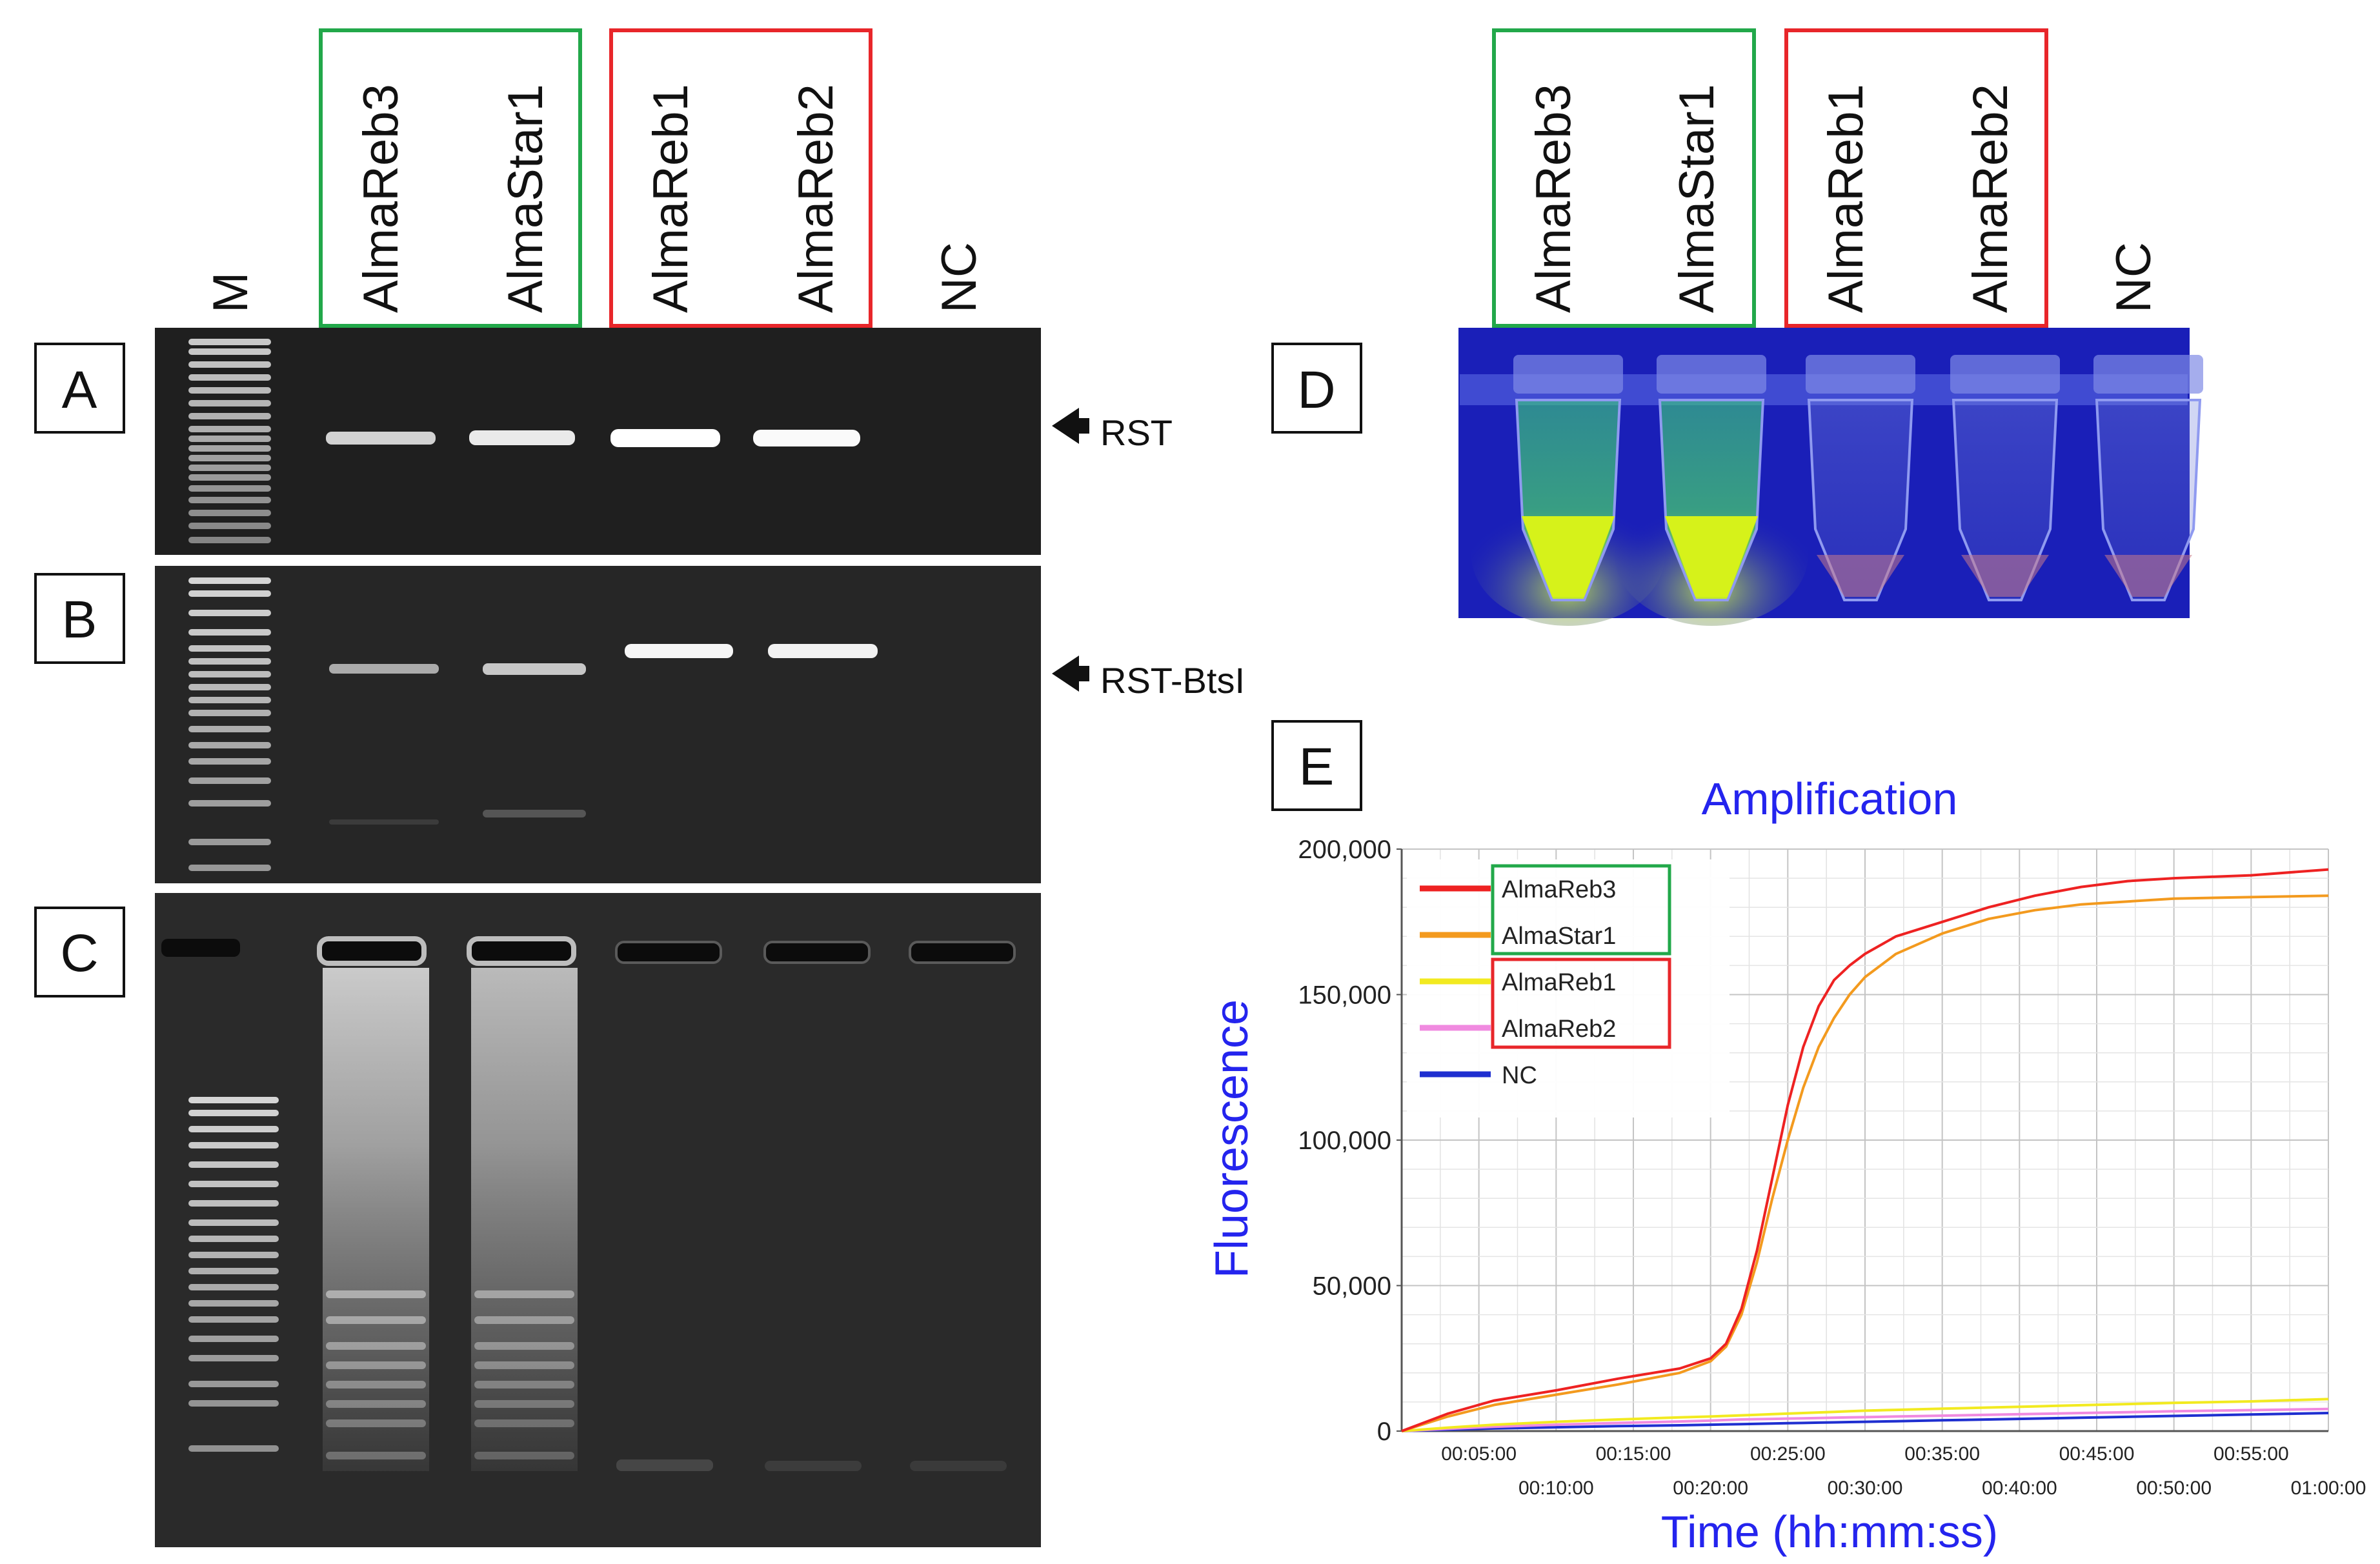  What do you see at coordinates (595, 198) in the screenshot?
I see `gel-lane-labels: M AlmaReb3 AlmaStar1 AlmaReb1 AlmaReb2 NC` at bounding box center [595, 198].